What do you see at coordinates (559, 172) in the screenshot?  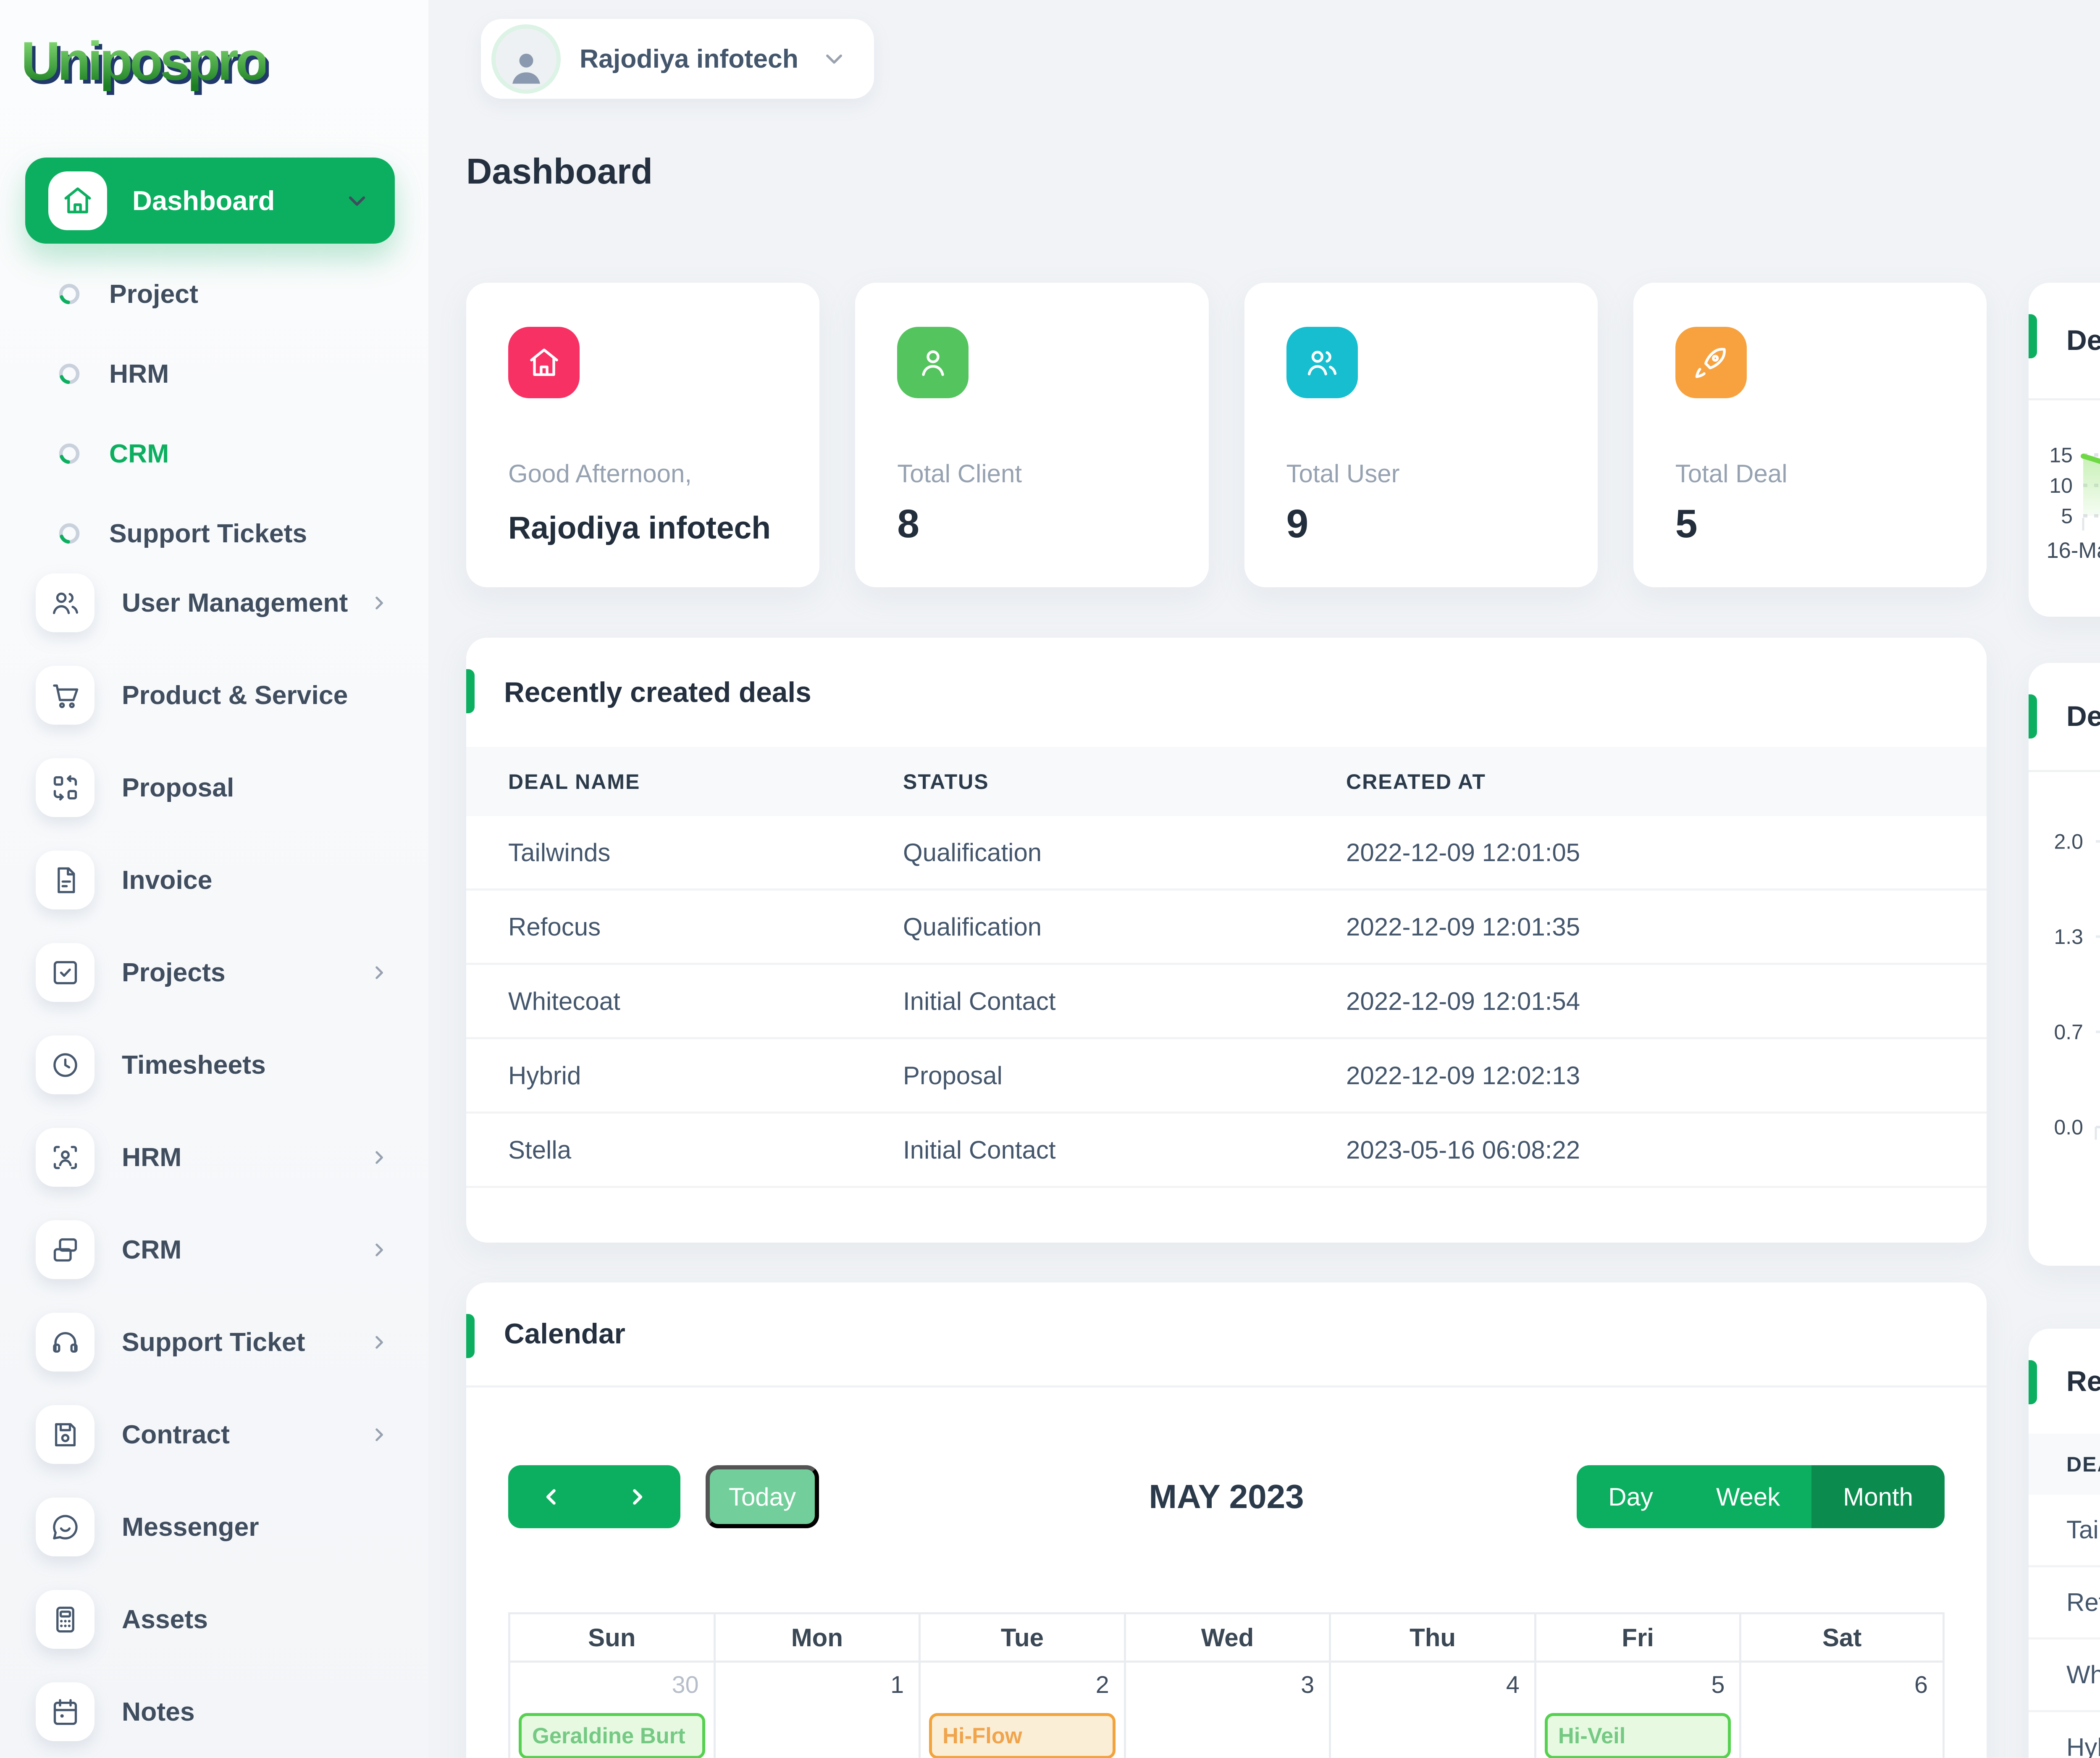 I see `page-title: Dashboard` at bounding box center [559, 172].